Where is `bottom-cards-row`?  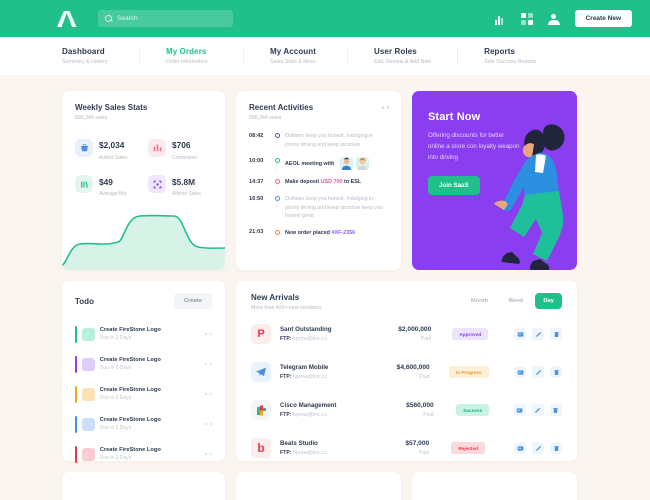 bottom-cards-row is located at coordinates (325, 486).